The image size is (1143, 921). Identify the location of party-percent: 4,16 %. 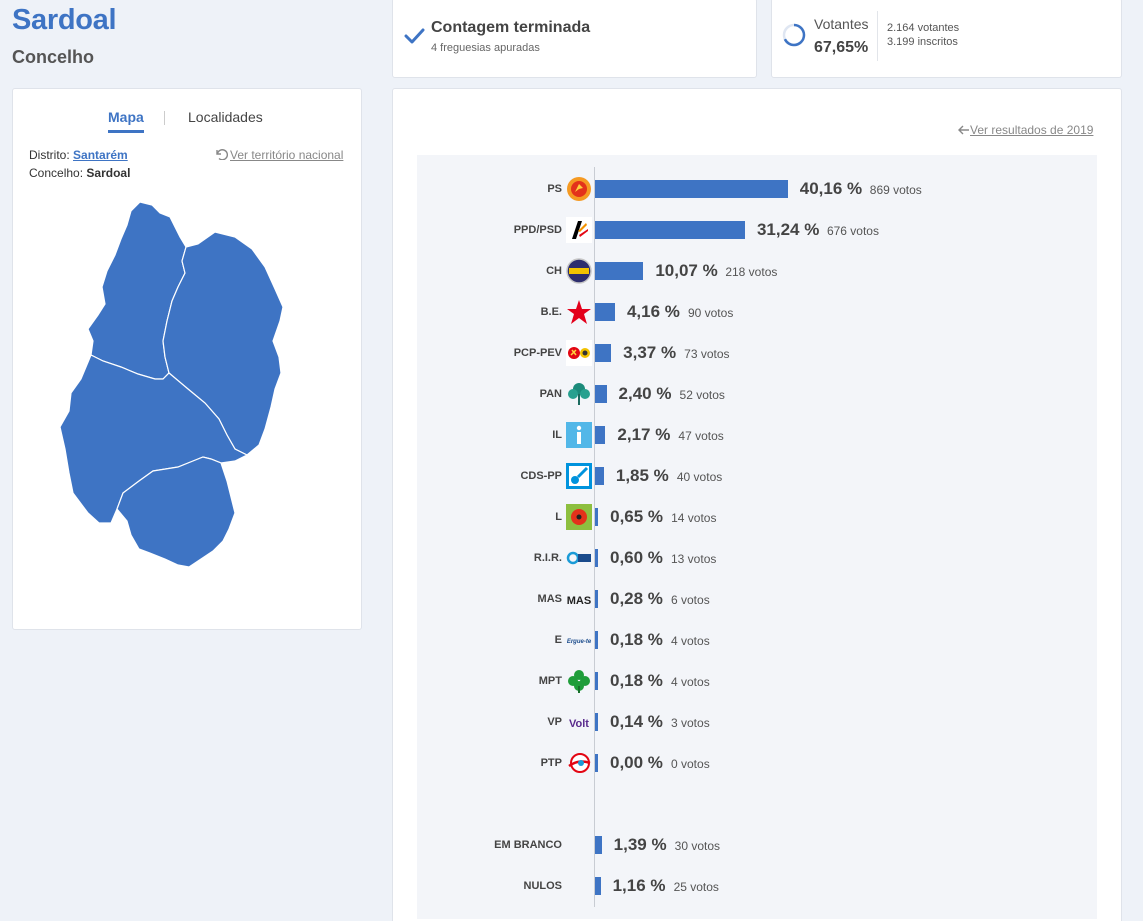
(653, 311).